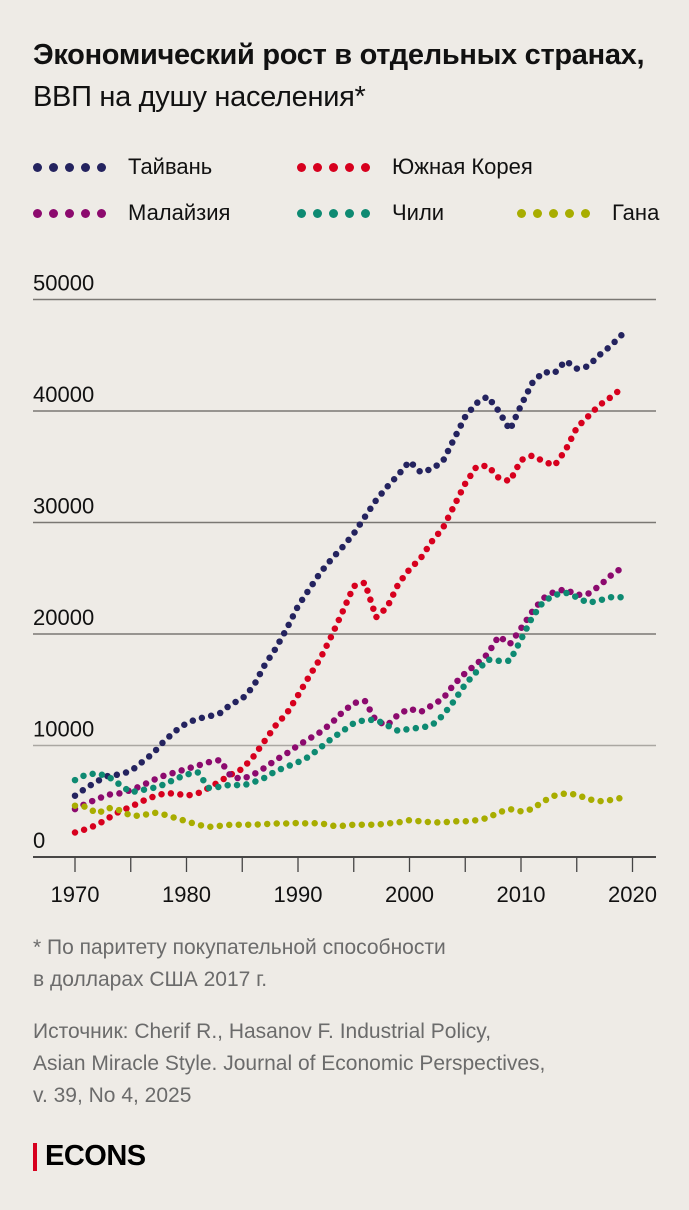  I want to click on y-tick-label-20000: 20000, so click(63, 617).